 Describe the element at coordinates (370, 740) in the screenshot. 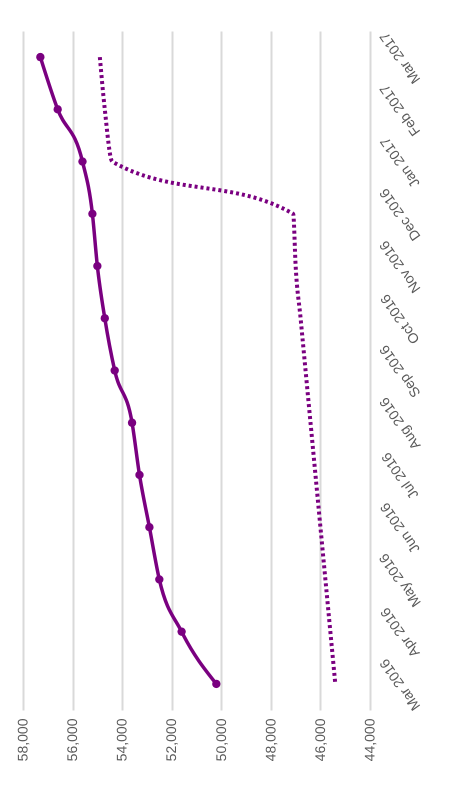

I see `x-tick-label: 44,000` at that location.